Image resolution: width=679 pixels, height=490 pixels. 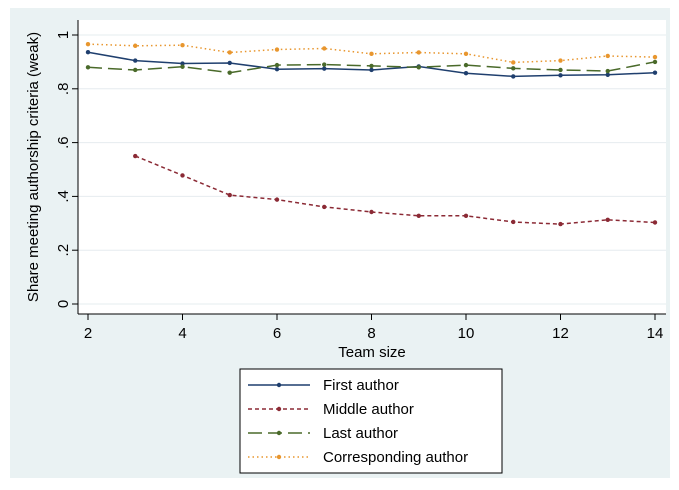 I want to click on x-tick-label: 2, so click(x=88, y=333).